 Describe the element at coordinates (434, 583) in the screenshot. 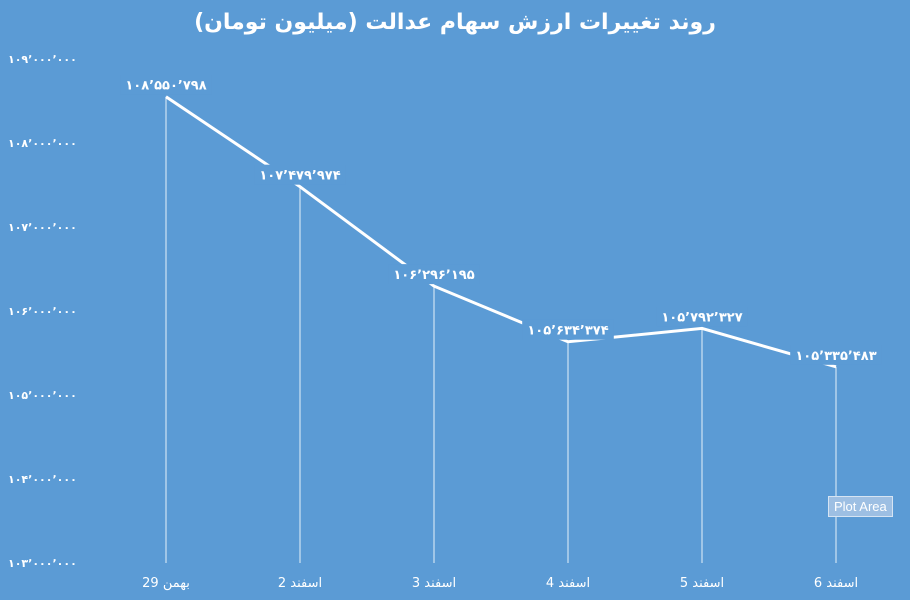

I see `x-tick-label: 3 اسفند` at that location.